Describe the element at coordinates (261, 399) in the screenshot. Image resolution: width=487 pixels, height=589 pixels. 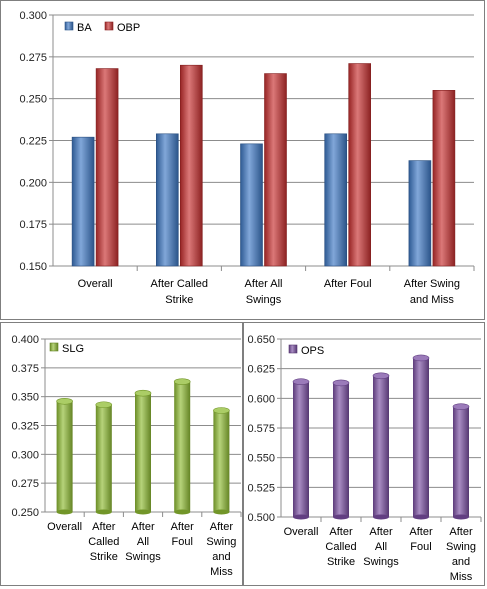
I see `y-tick-label: 0.600` at that location.